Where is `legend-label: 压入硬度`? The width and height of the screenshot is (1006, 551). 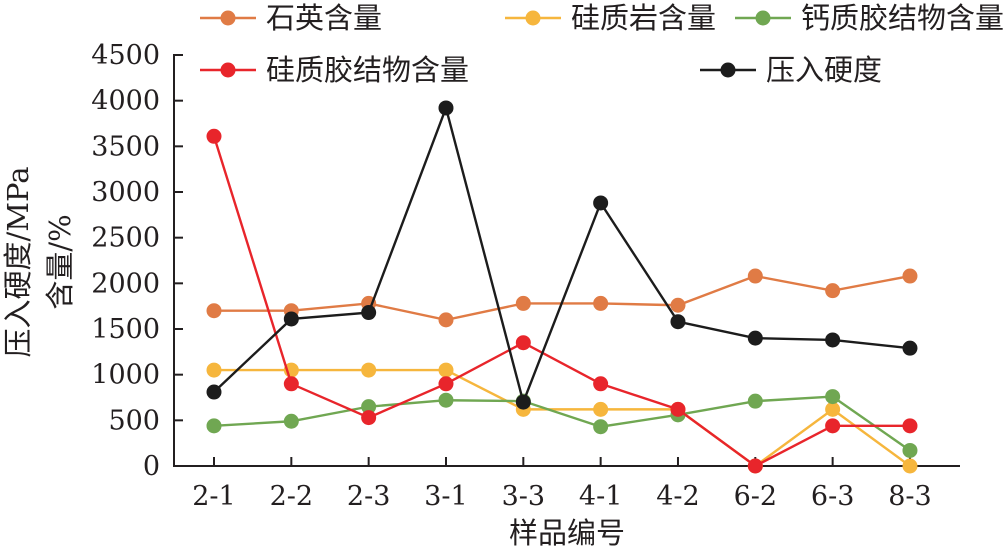 legend-label: 压入硬度 is located at coordinates (824, 70).